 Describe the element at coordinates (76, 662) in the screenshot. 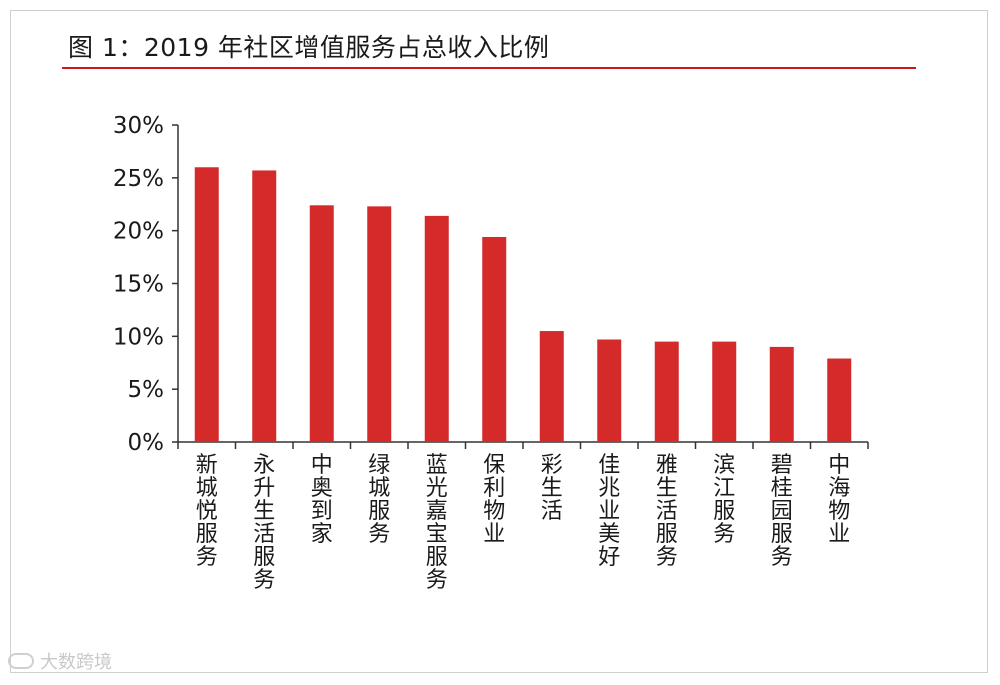

I see `watermark-text: 大数跨境` at that location.